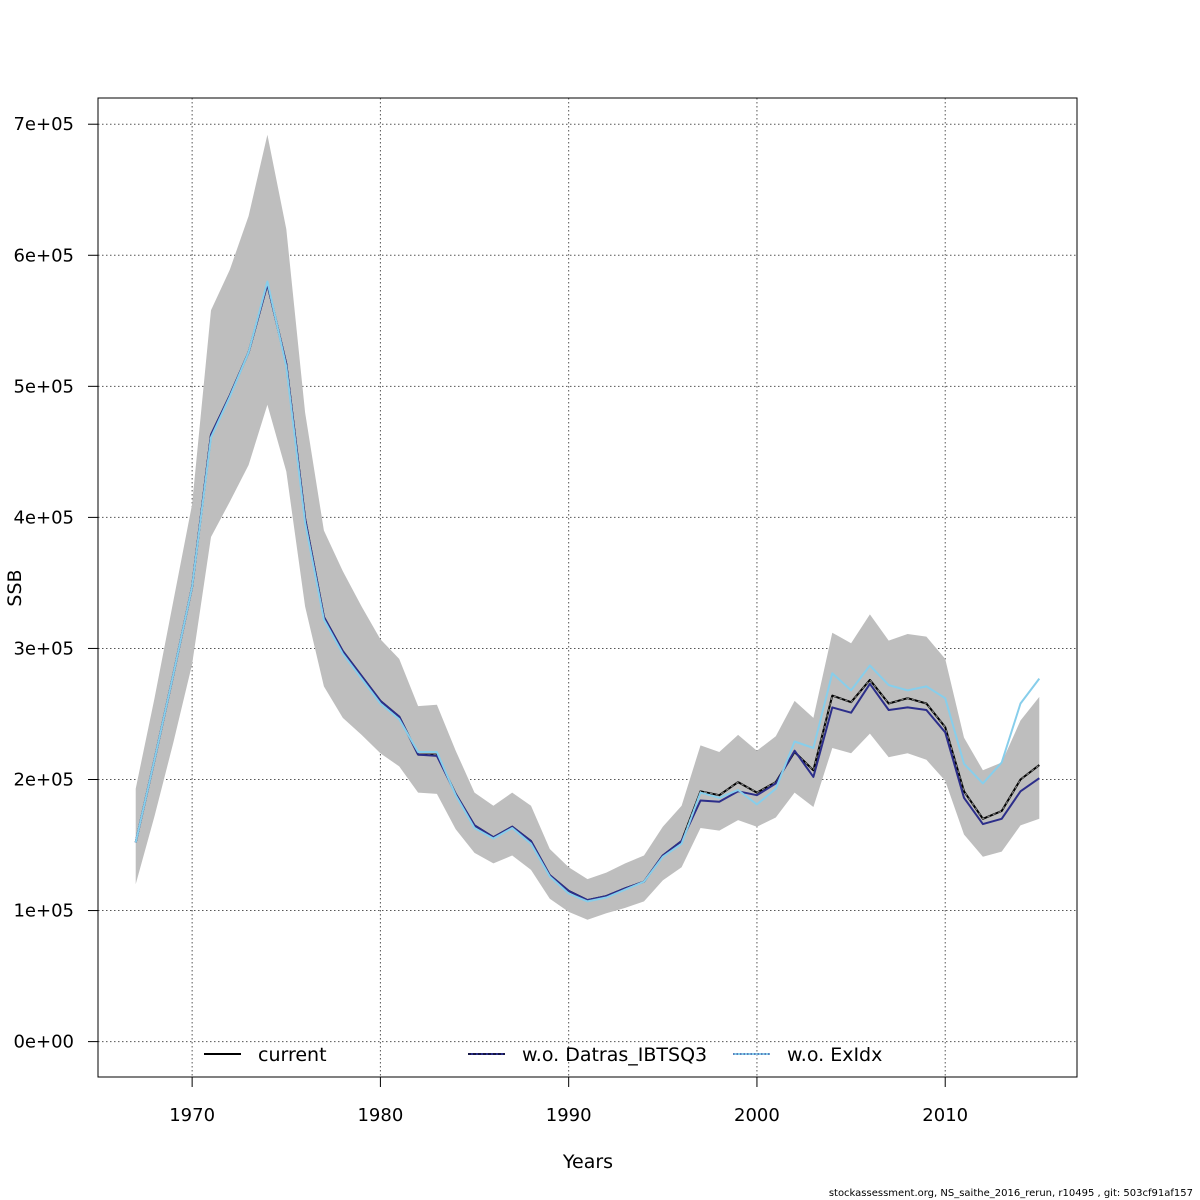 The width and height of the screenshot is (1200, 1200). Describe the element at coordinates (834, 1055) in the screenshot. I see `legend-label: w.o. ExIdx` at that location.